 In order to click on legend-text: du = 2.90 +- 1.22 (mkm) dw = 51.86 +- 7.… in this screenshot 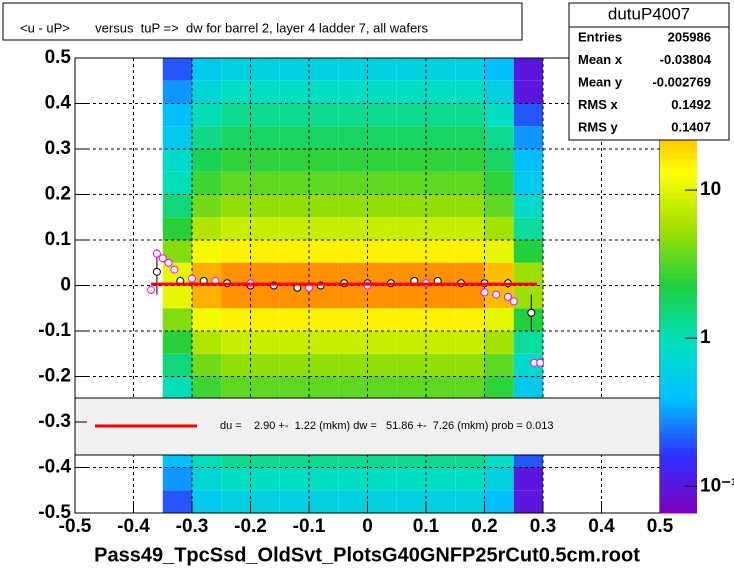, I will do `click(387, 426)`.